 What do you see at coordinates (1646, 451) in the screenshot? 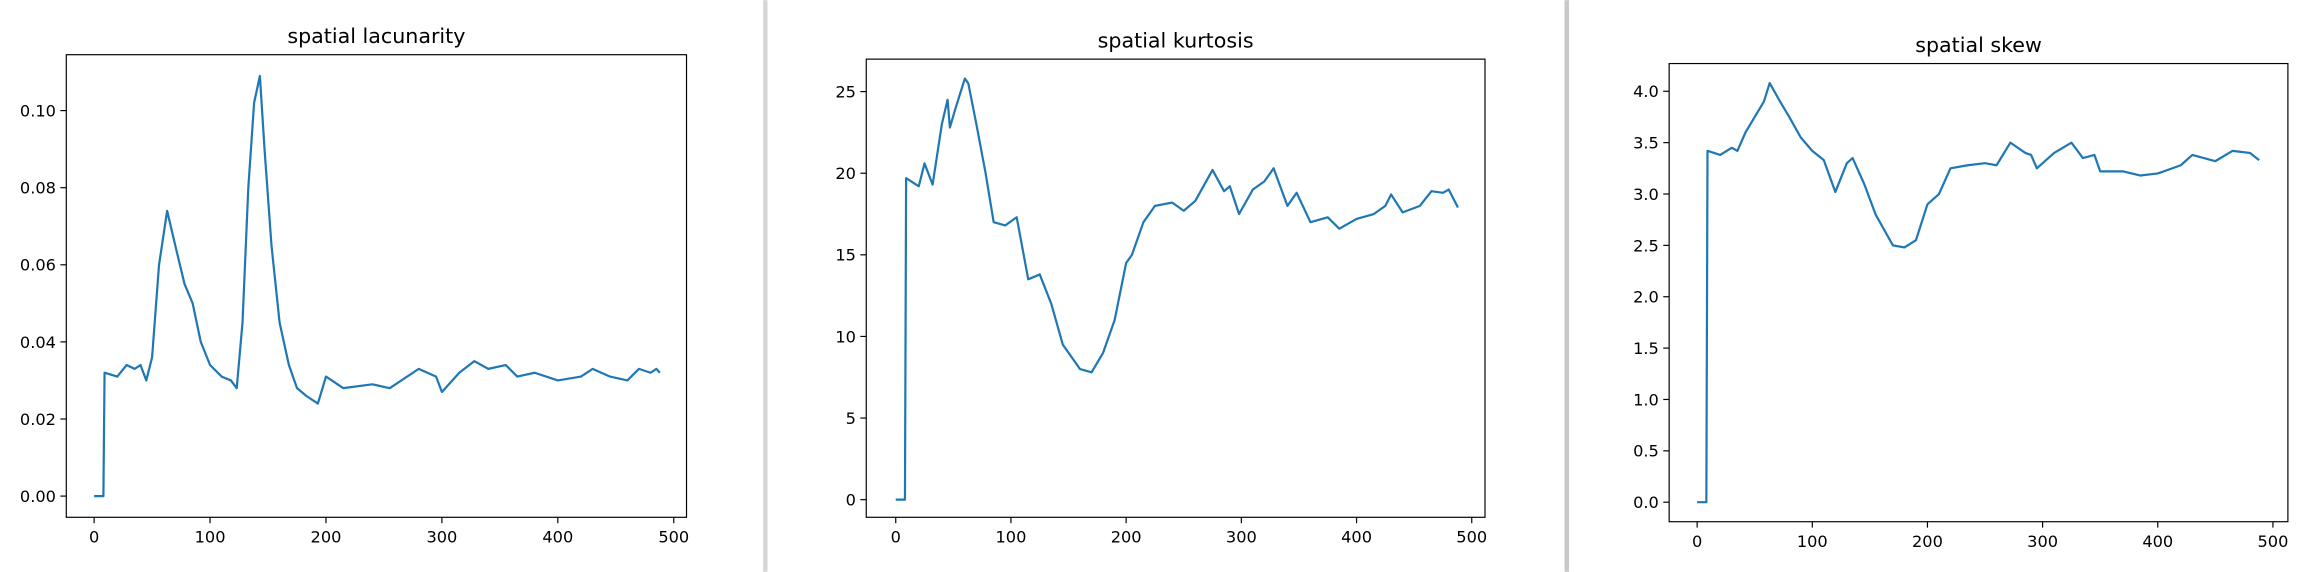
I see `y-tick-label: 0.5` at bounding box center [1646, 451].